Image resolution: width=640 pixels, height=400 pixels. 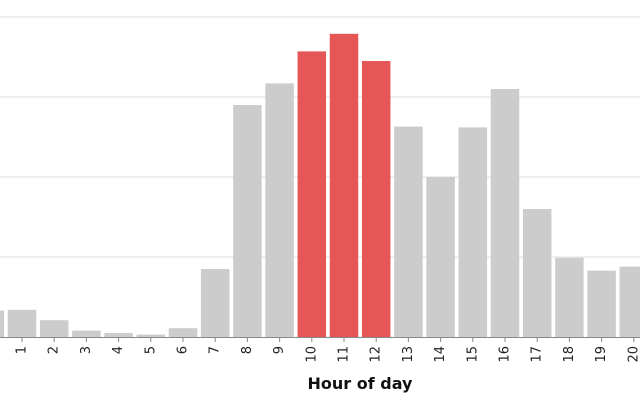 What do you see at coordinates (408, 354) in the screenshot?
I see `x-tick-label: 13` at bounding box center [408, 354].